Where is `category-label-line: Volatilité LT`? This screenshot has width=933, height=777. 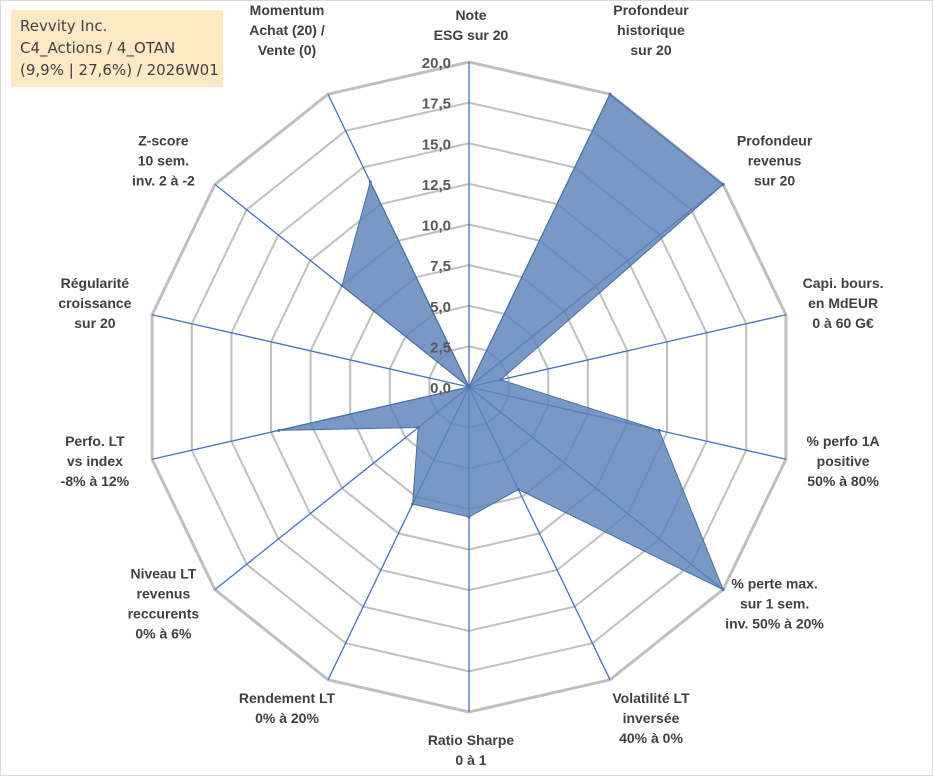
category-label-line: Volatilité LT is located at coordinates (651, 698).